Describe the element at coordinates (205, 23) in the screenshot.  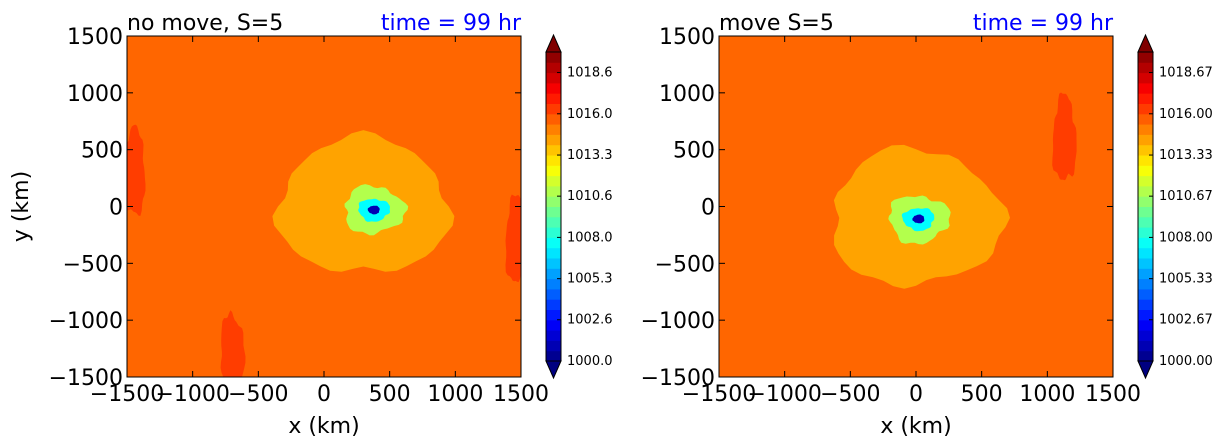
I see `title-left: no move, S=5` at that location.